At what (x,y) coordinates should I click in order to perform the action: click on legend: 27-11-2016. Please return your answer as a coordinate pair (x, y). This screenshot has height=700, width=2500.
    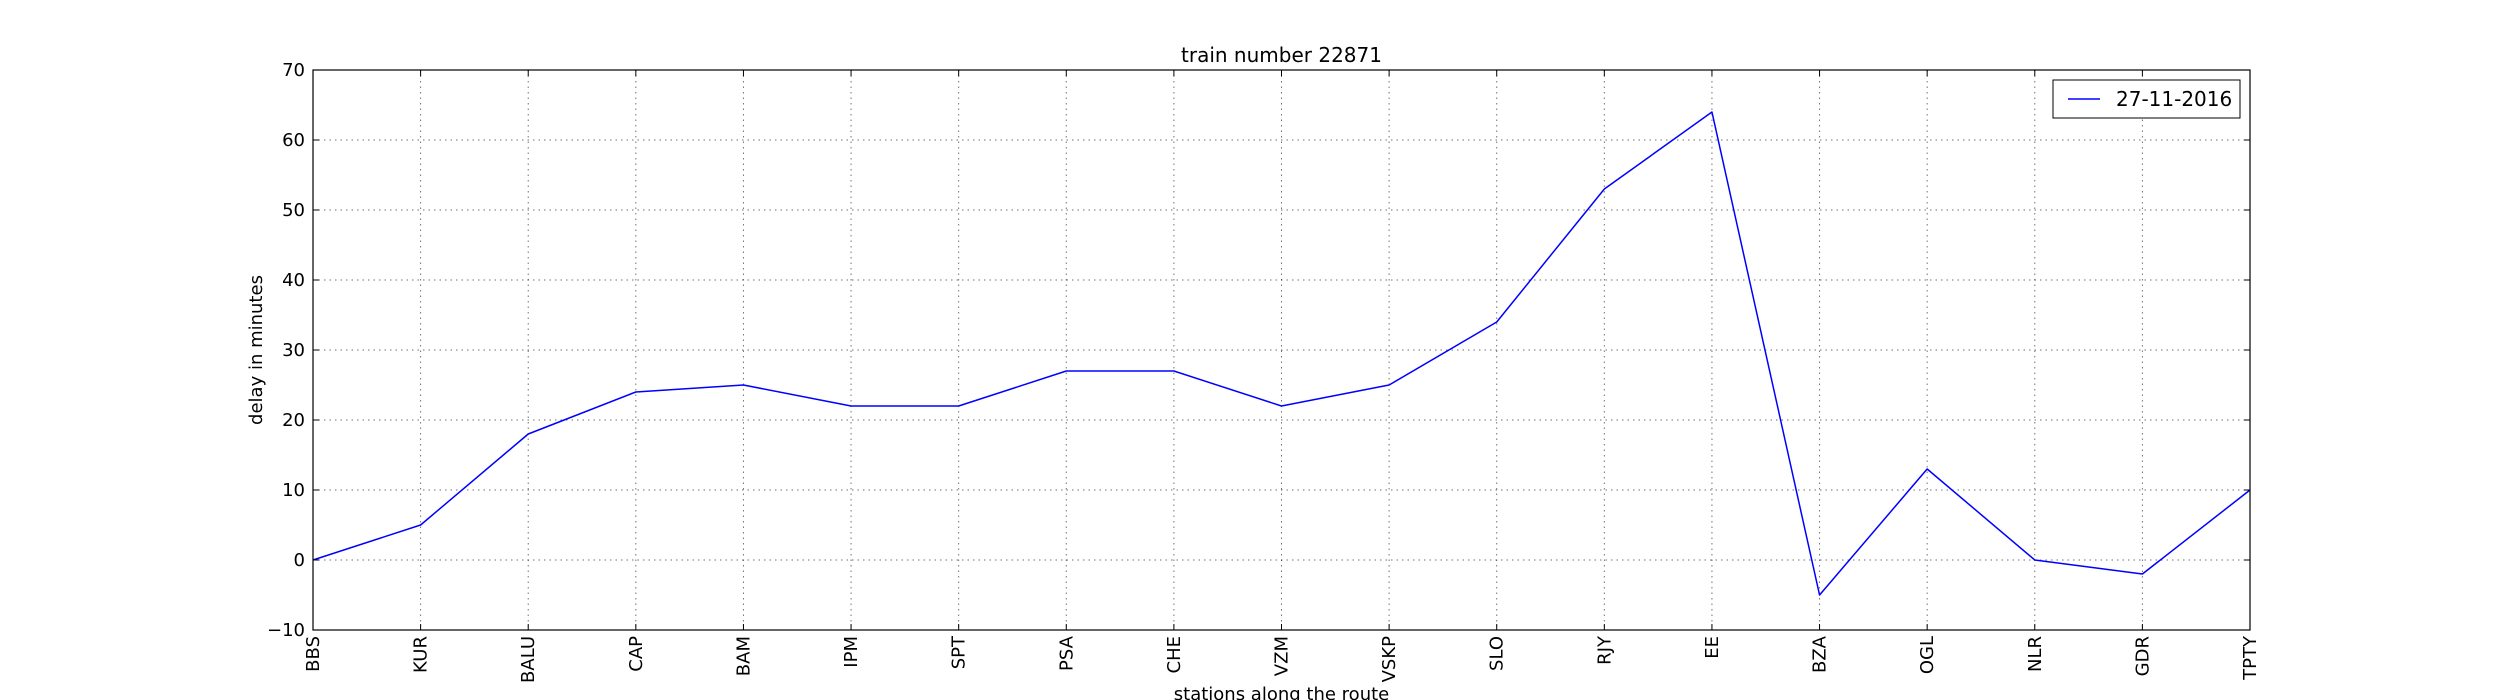
    Looking at the image, I should click on (2146, 99).